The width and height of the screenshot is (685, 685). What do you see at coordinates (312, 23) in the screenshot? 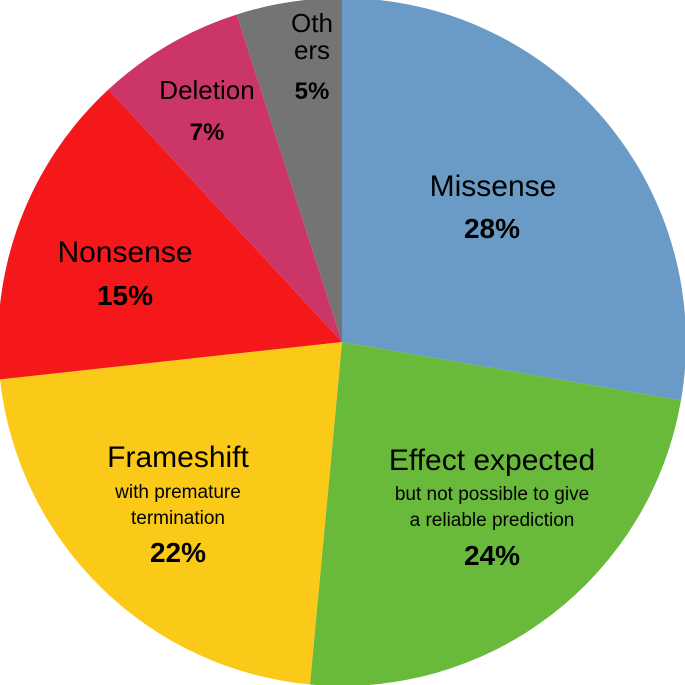
I see `label-others-name-1: Oth` at bounding box center [312, 23].